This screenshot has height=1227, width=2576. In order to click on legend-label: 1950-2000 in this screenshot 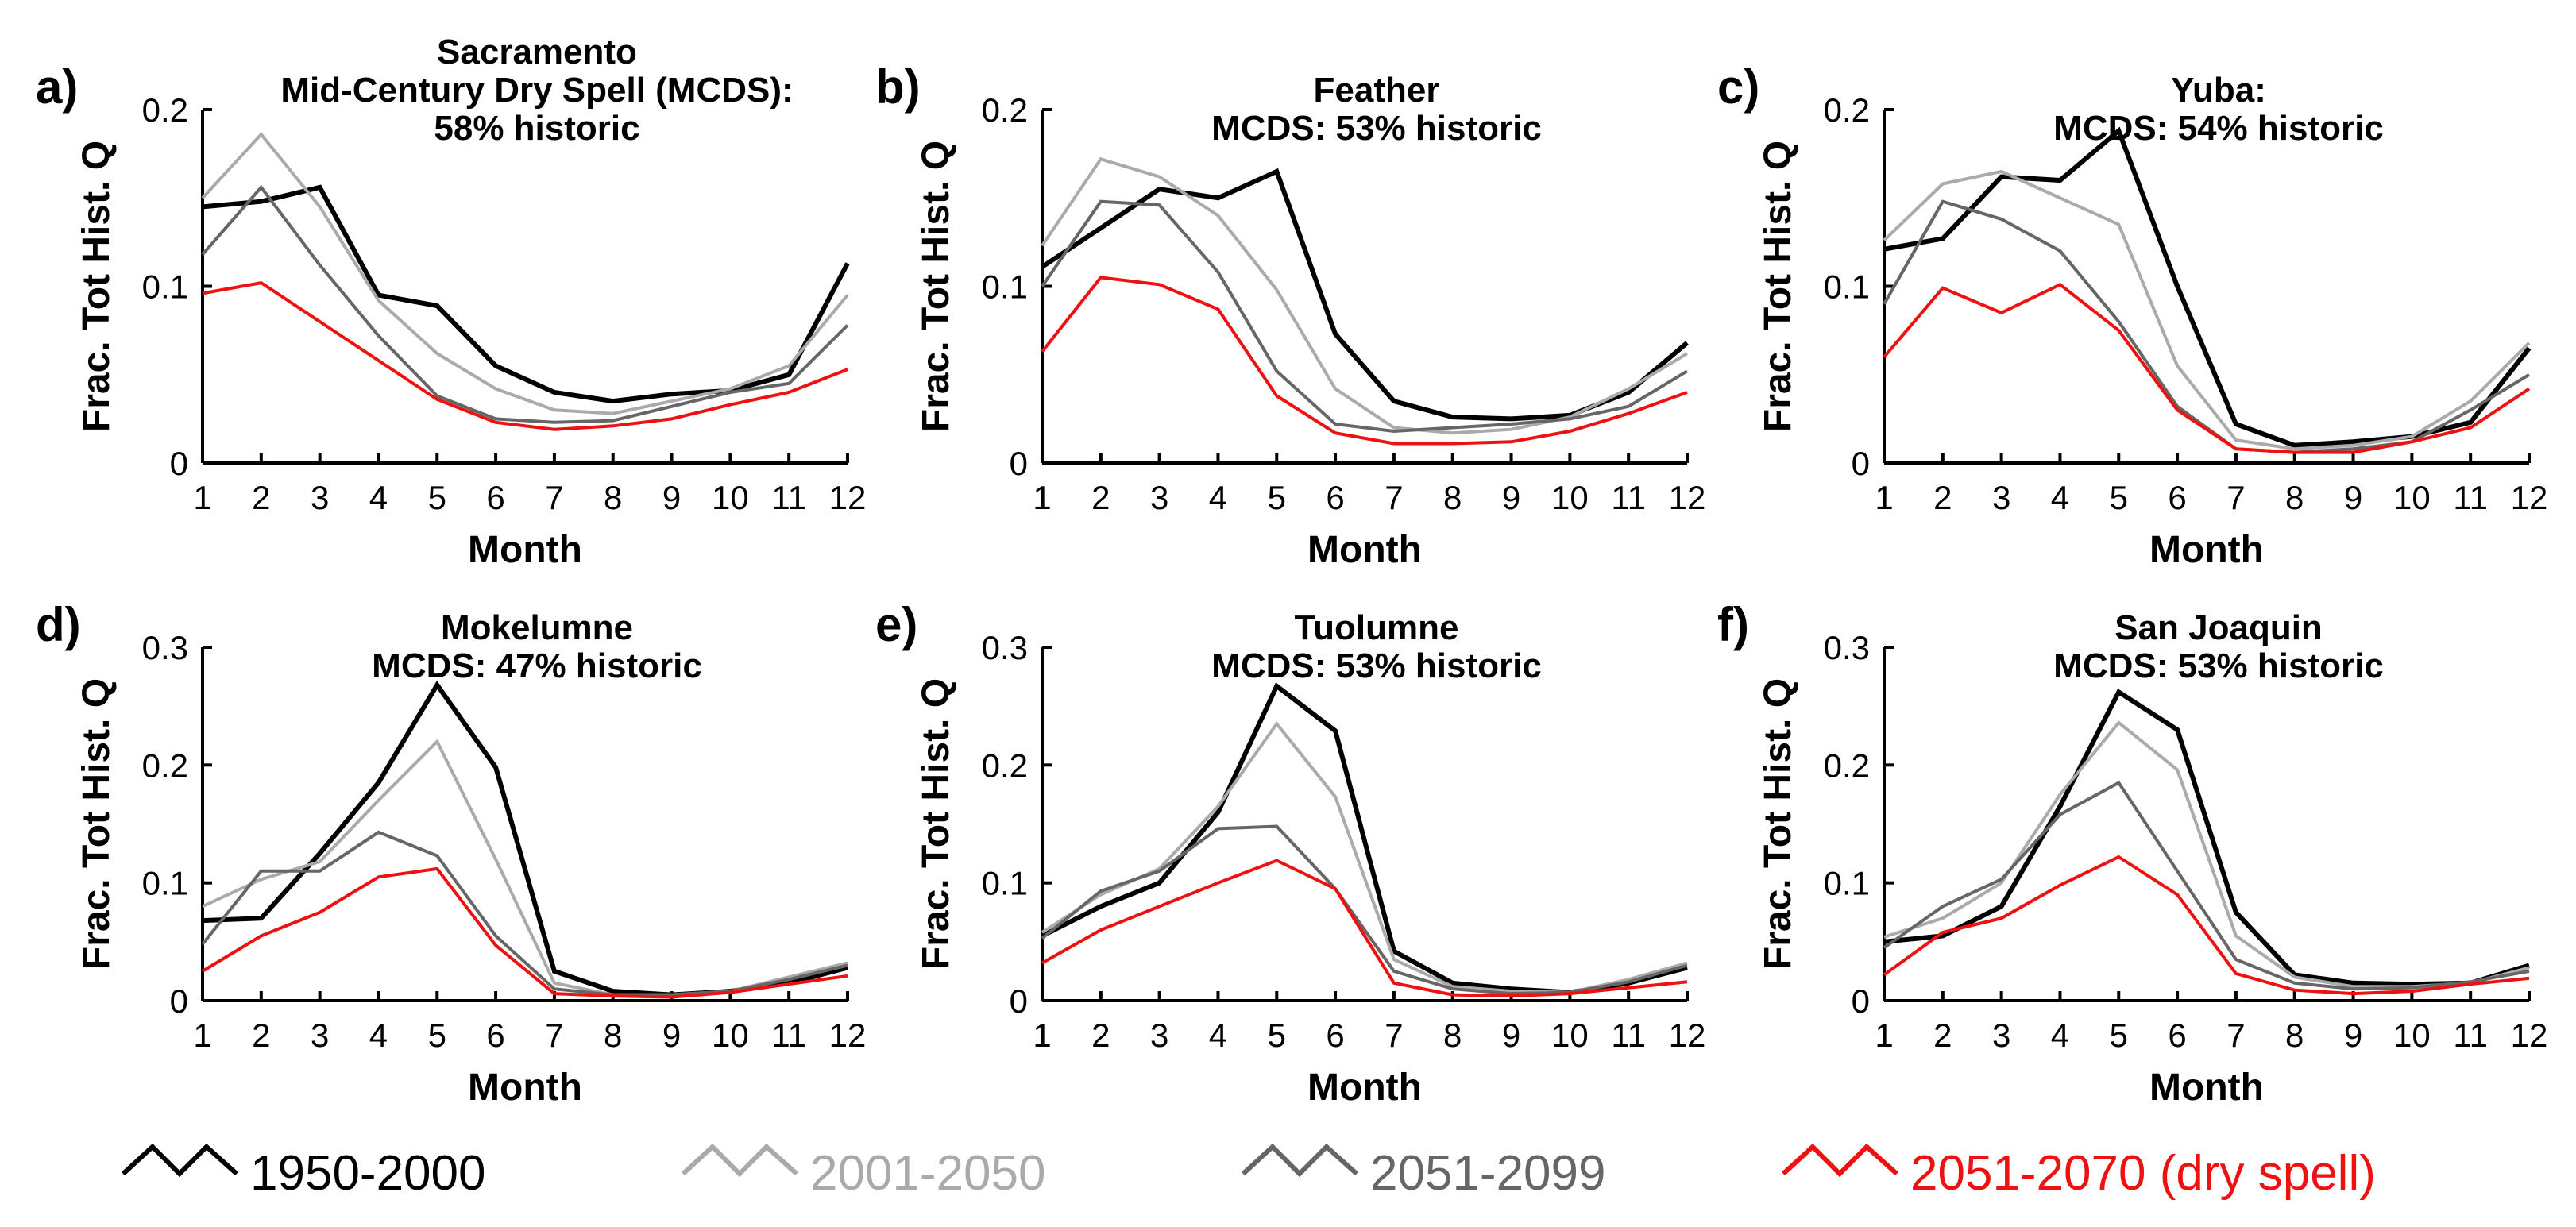, I will do `click(368, 1173)`.